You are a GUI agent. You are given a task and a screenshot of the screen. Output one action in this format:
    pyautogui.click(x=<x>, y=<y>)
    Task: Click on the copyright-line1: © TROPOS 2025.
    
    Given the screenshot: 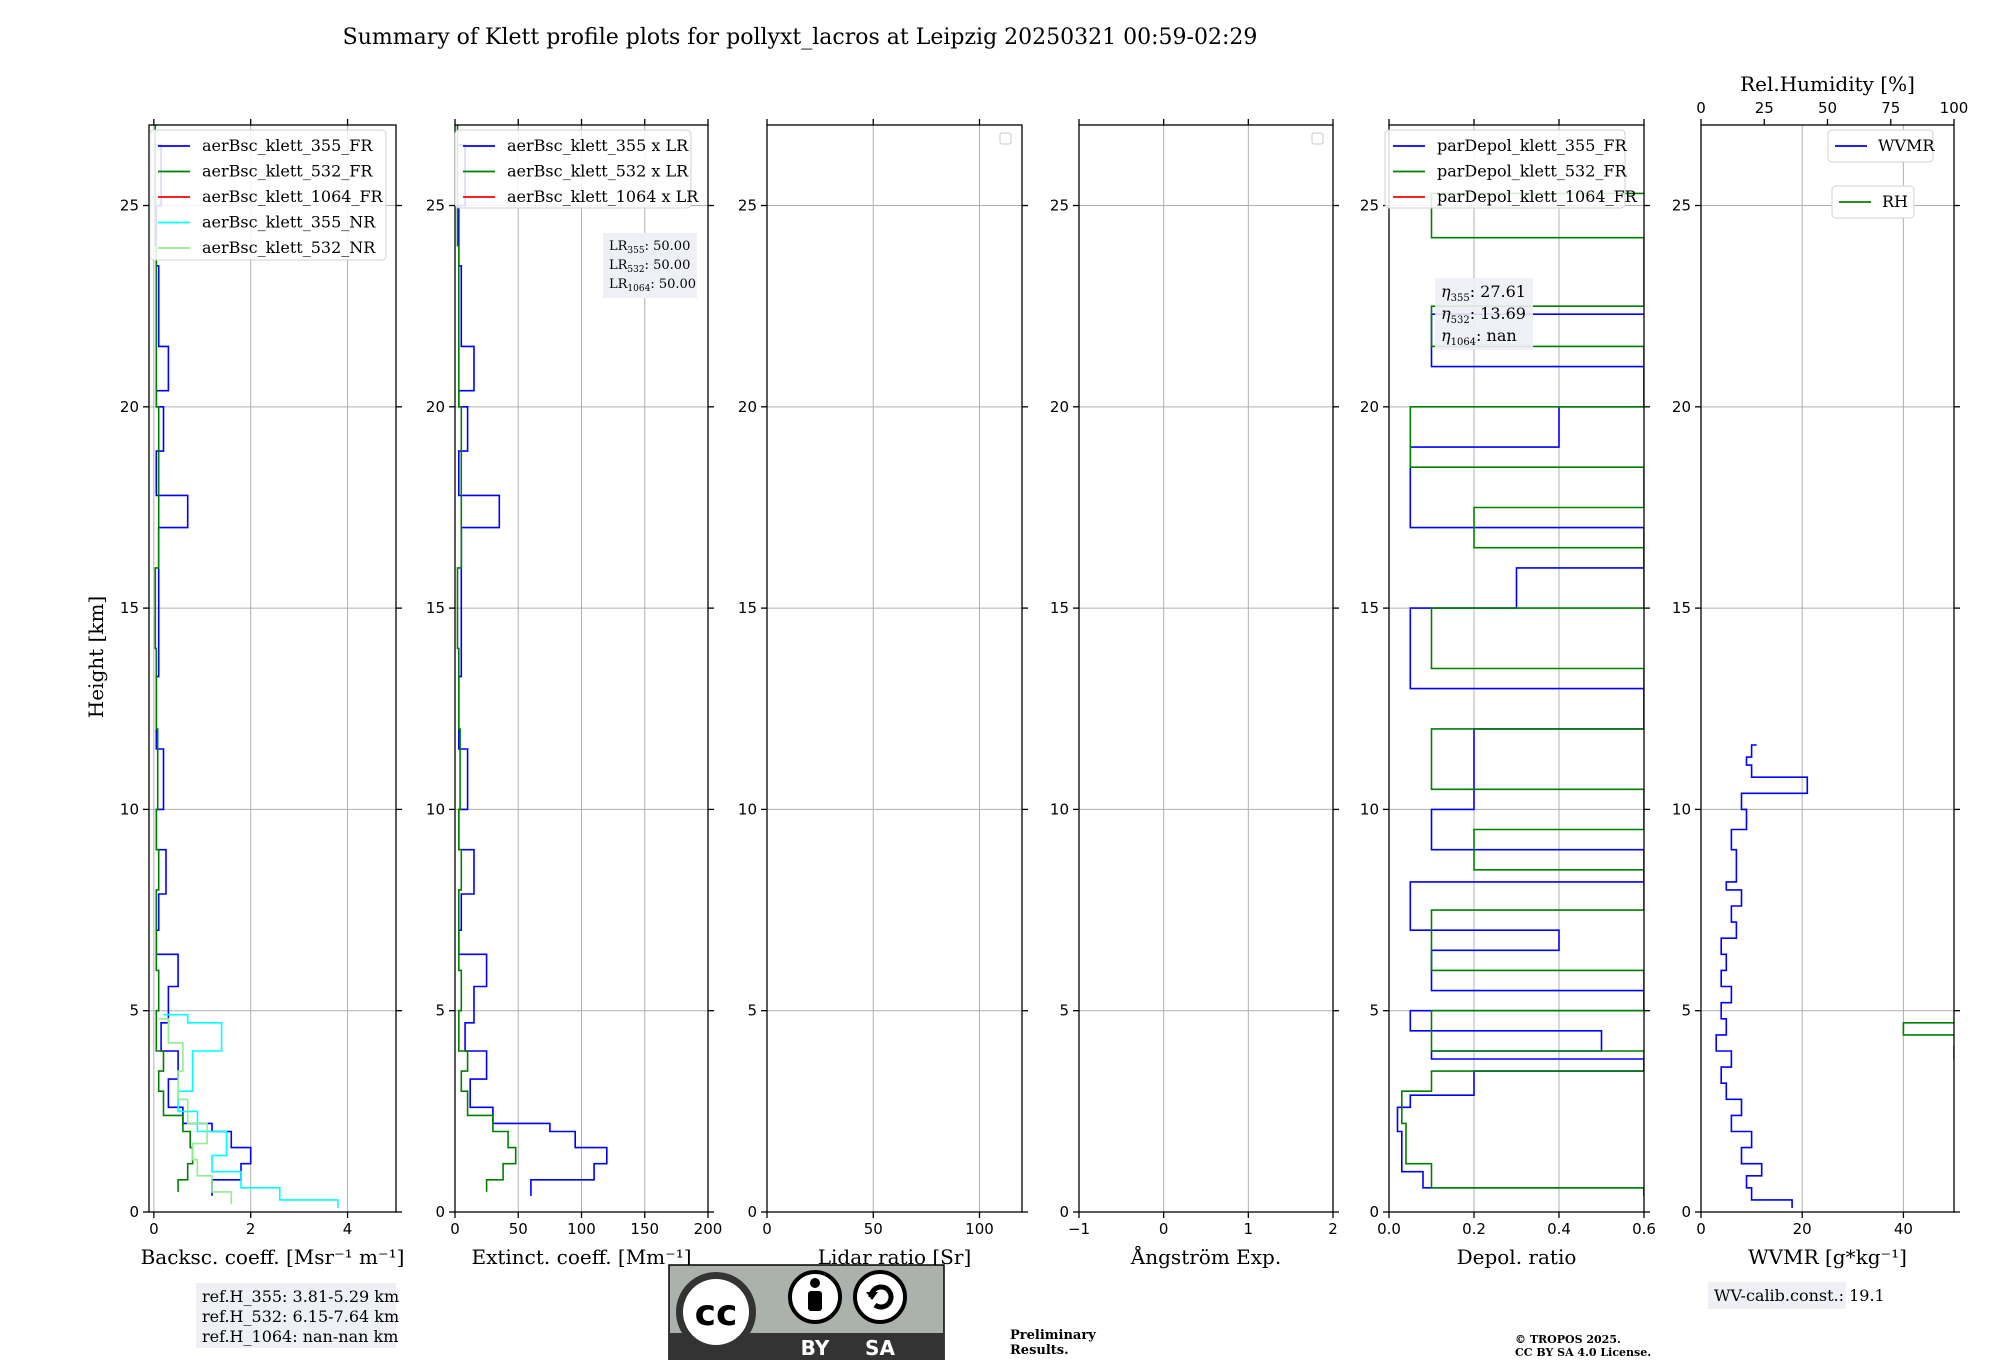 What is the action you would take?
    pyautogui.click(x=1568, y=1339)
    